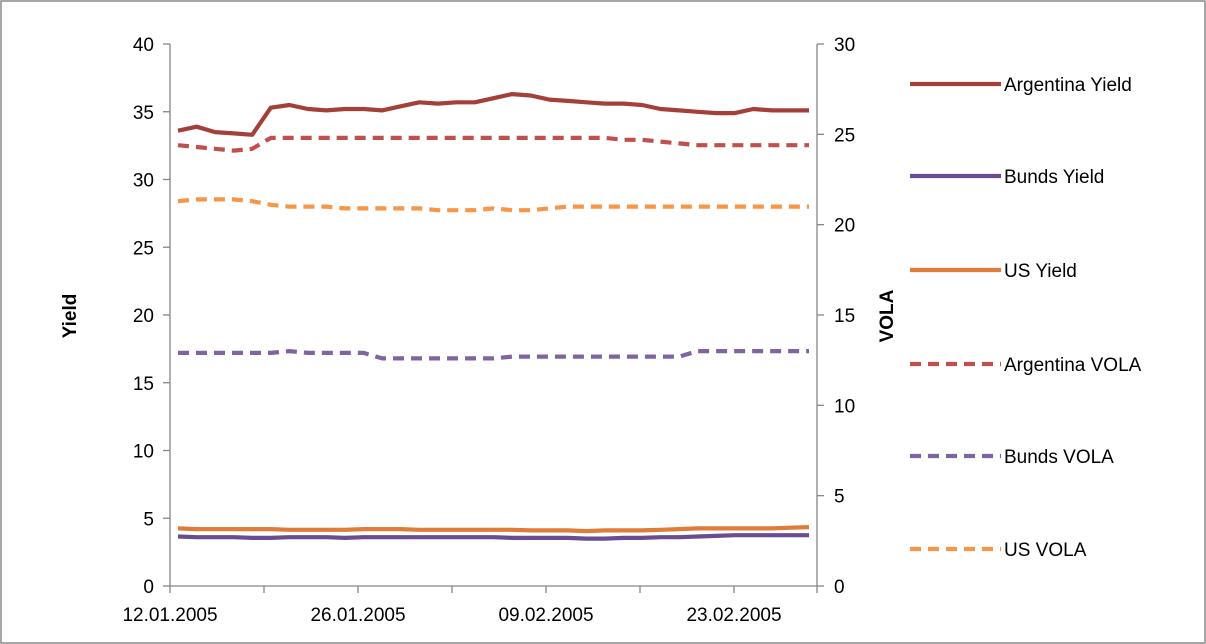 The width and height of the screenshot is (1206, 644). I want to click on series-line-bunds-yield, so click(493, 537).